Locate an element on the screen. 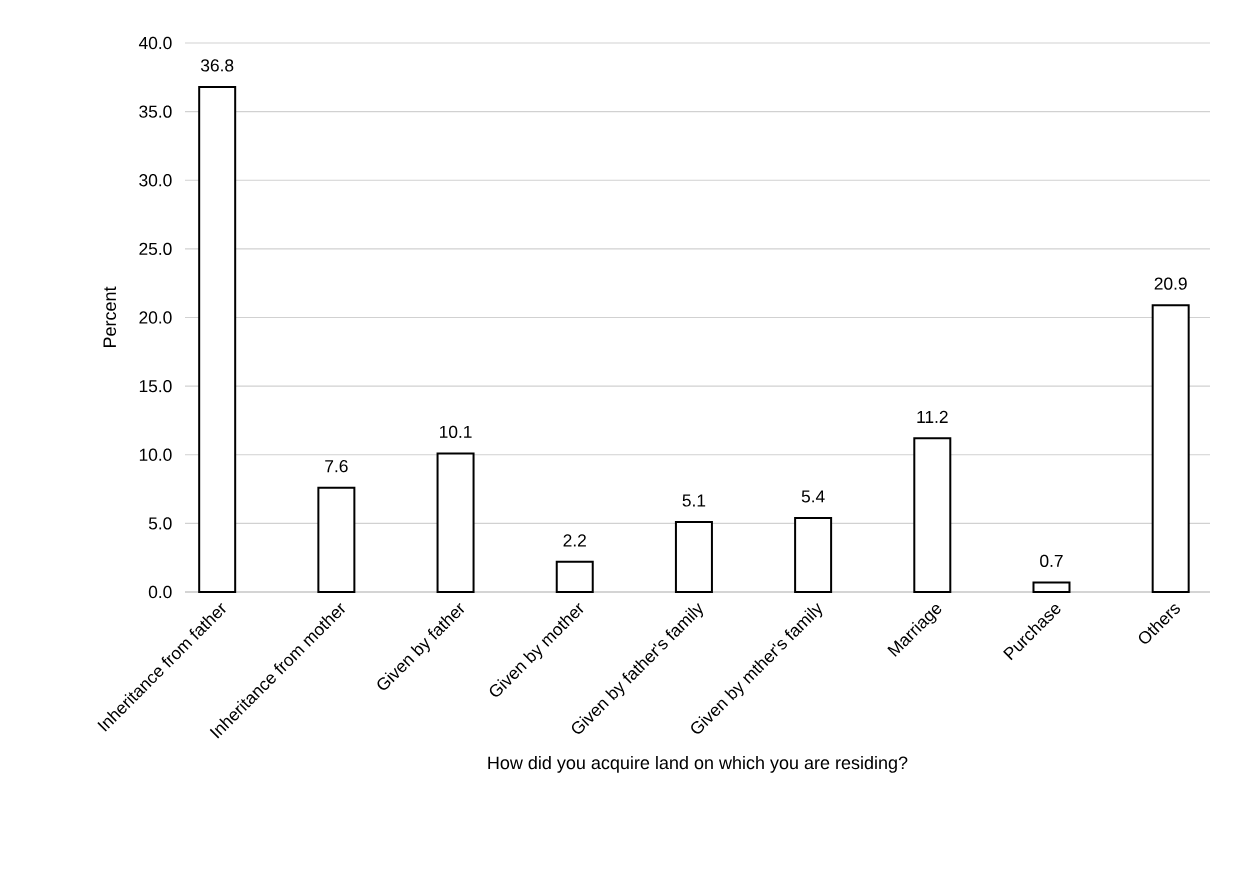 The height and width of the screenshot is (879, 1238). data-label: 10.1 is located at coordinates (456, 431).